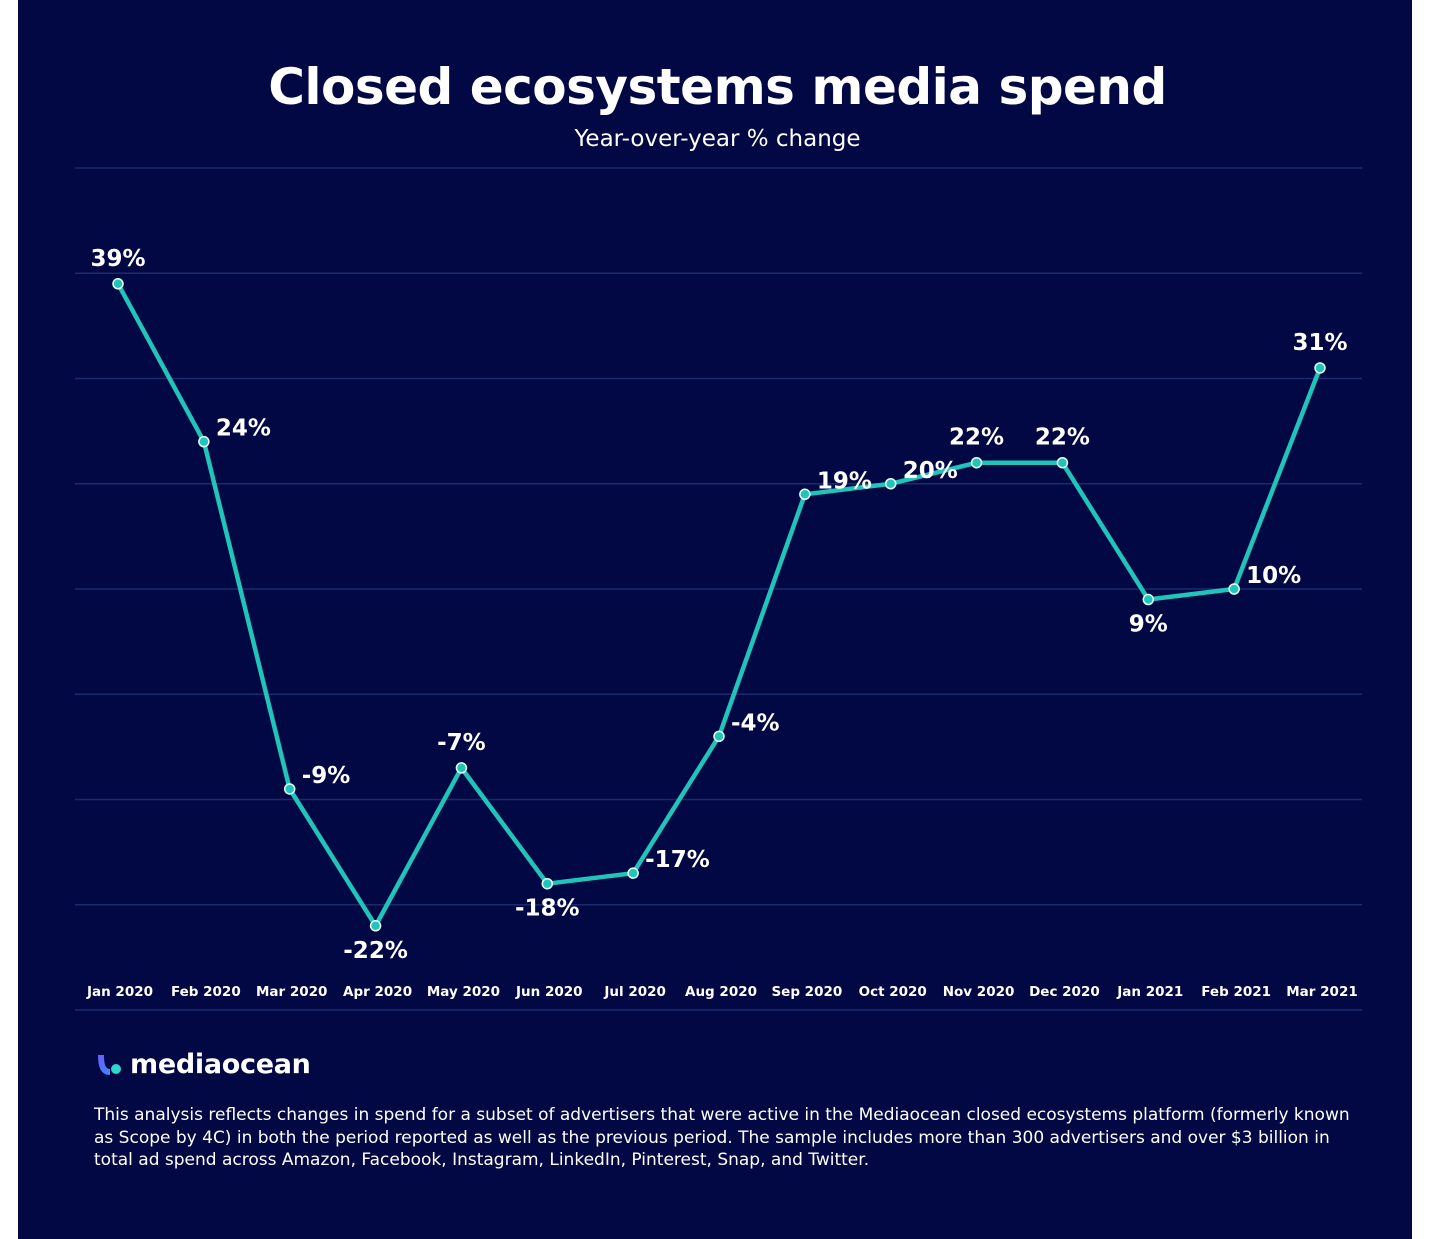 Image resolution: width=1435 pixels, height=1239 pixels. I want to click on data-label: -4%, so click(755, 723).